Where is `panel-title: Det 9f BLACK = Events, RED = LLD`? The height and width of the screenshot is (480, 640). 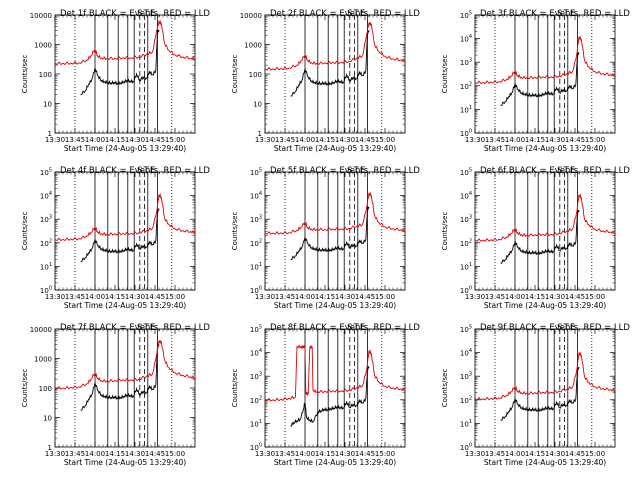
panel-title: Det 9f BLACK = Events, RED = LLD is located at coordinates (555, 328).